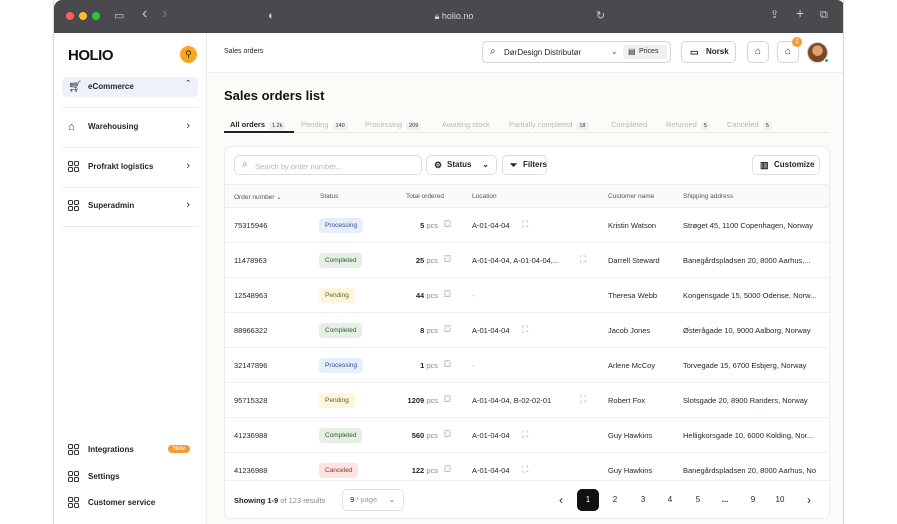  Describe the element at coordinates (643, 499) in the screenshot. I see `page-button-3: 3` at that location.